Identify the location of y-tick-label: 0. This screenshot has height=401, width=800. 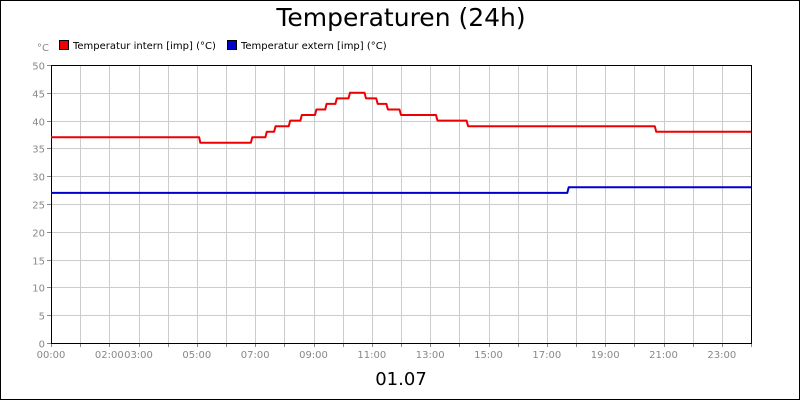
(42, 345).